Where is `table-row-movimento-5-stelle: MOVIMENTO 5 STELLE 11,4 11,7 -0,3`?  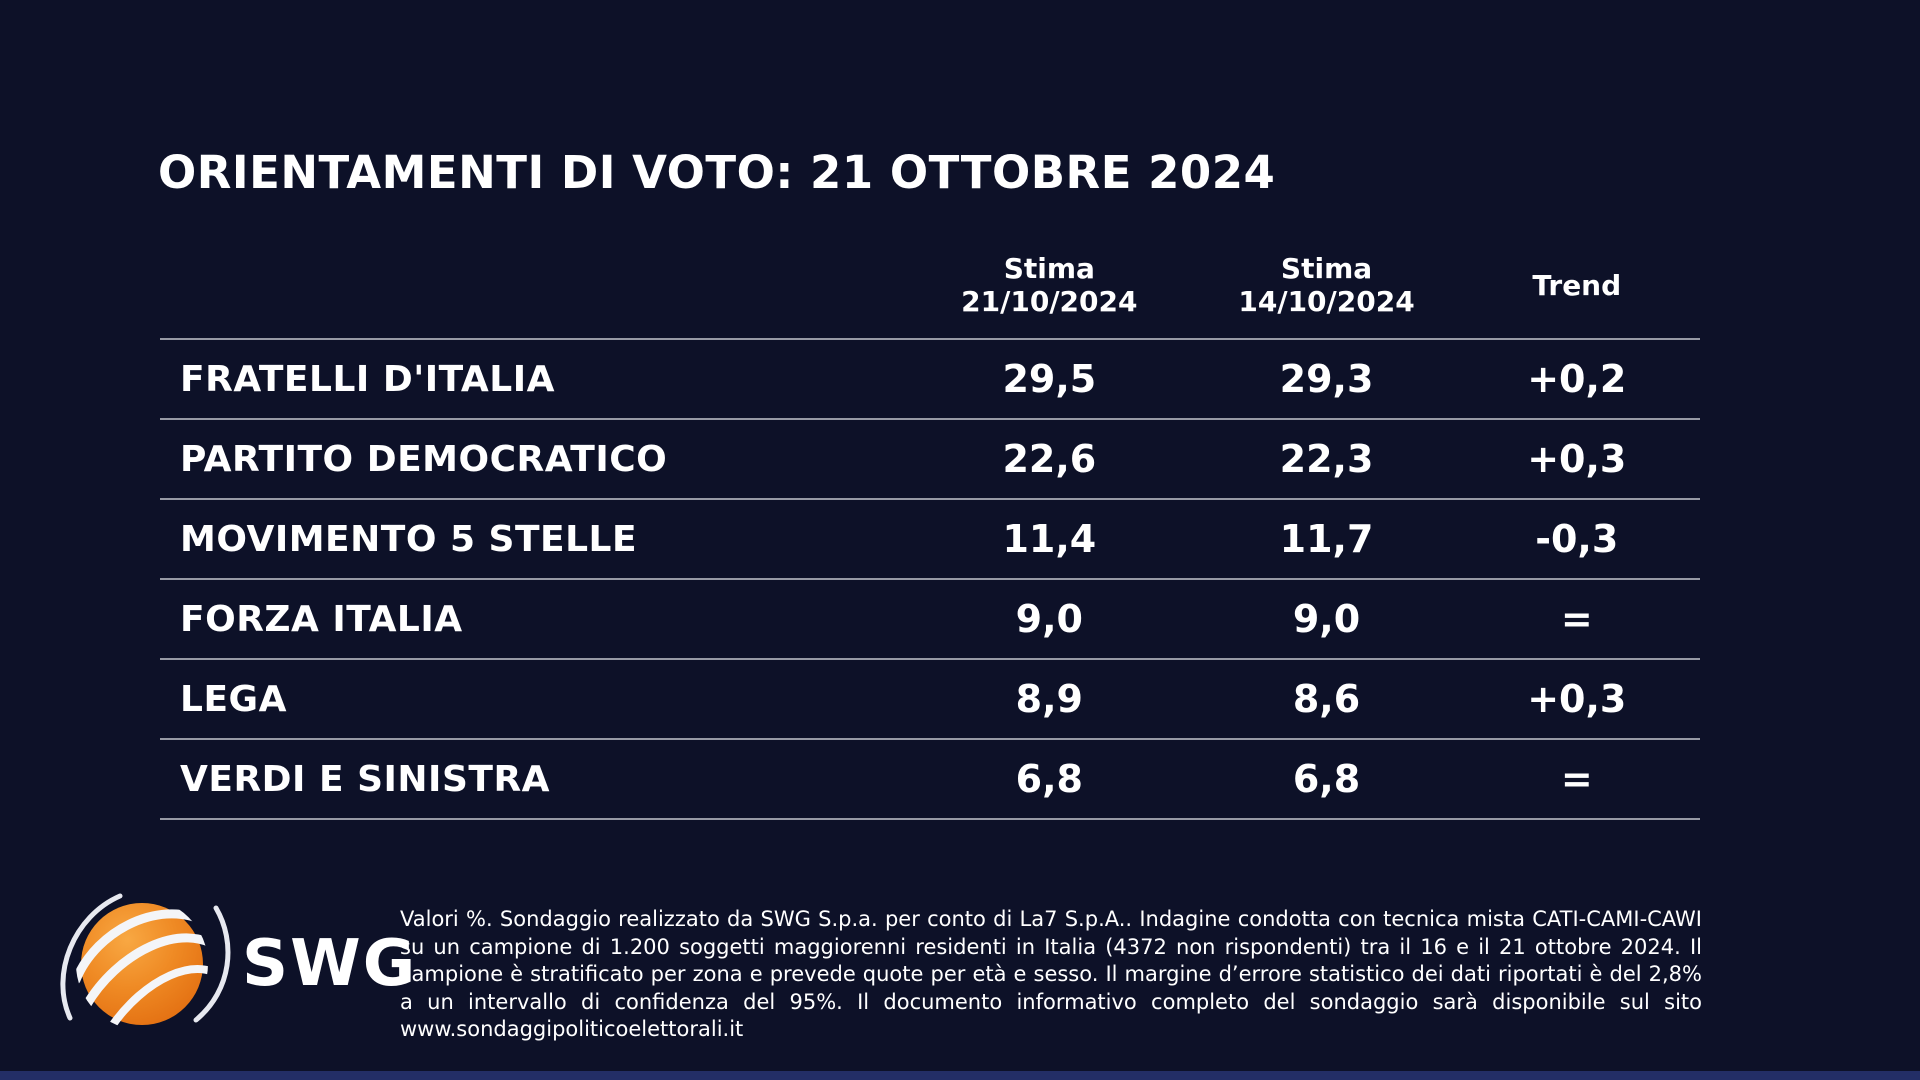
table-row-movimento-5-stelle: MOVIMENTO 5 STELLE 11,4 11,7 -0,3 is located at coordinates (930, 538).